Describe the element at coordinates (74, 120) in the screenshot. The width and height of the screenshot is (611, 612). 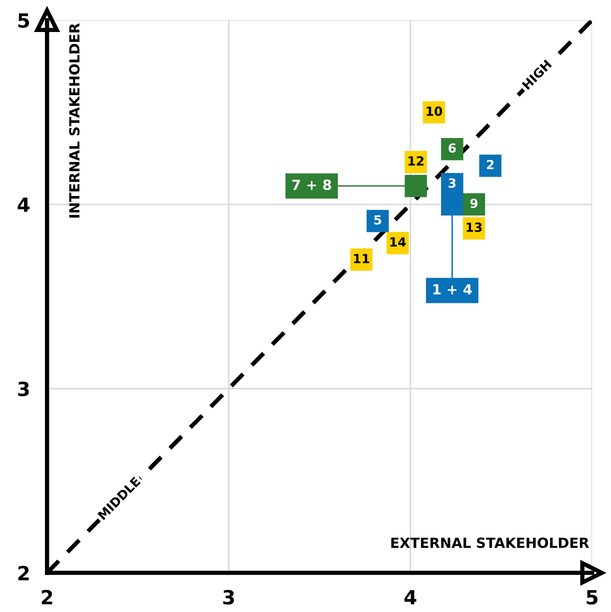
I see `y-axis-title: INTERNAL STAKEHOLDER` at that location.